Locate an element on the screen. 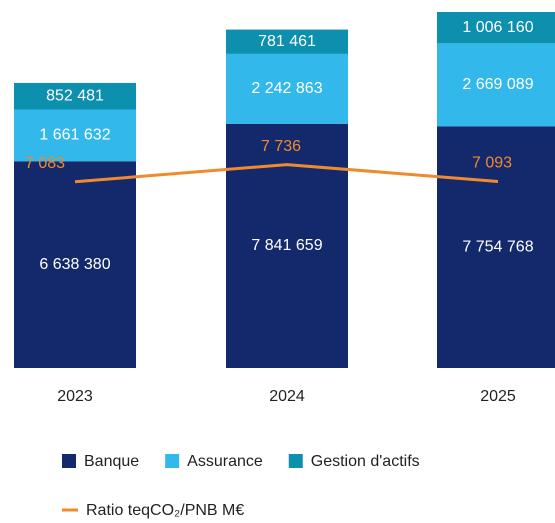 This screenshot has height=523, width=555. data-label: 2 242 863 is located at coordinates (286, 88).